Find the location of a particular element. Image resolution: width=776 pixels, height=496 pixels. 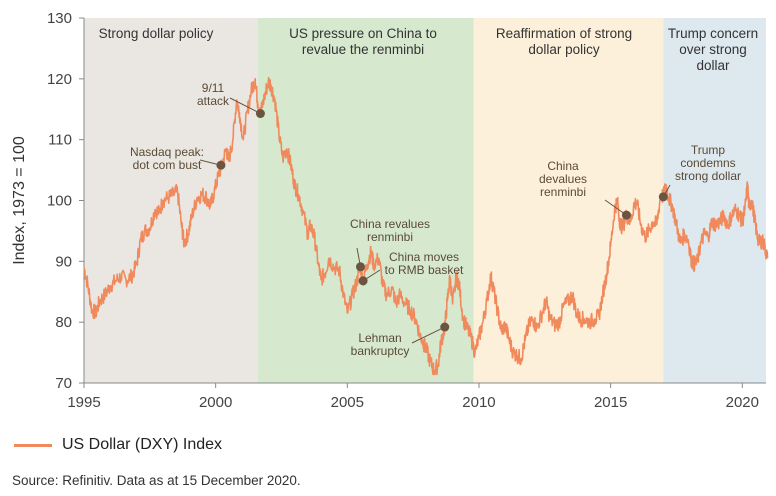

band-label-1: Strong dollar policy is located at coordinates (156, 33).